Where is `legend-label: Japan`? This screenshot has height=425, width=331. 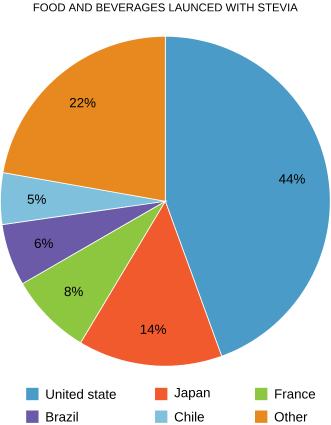 legend-label: Japan is located at coordinates (192, 394).